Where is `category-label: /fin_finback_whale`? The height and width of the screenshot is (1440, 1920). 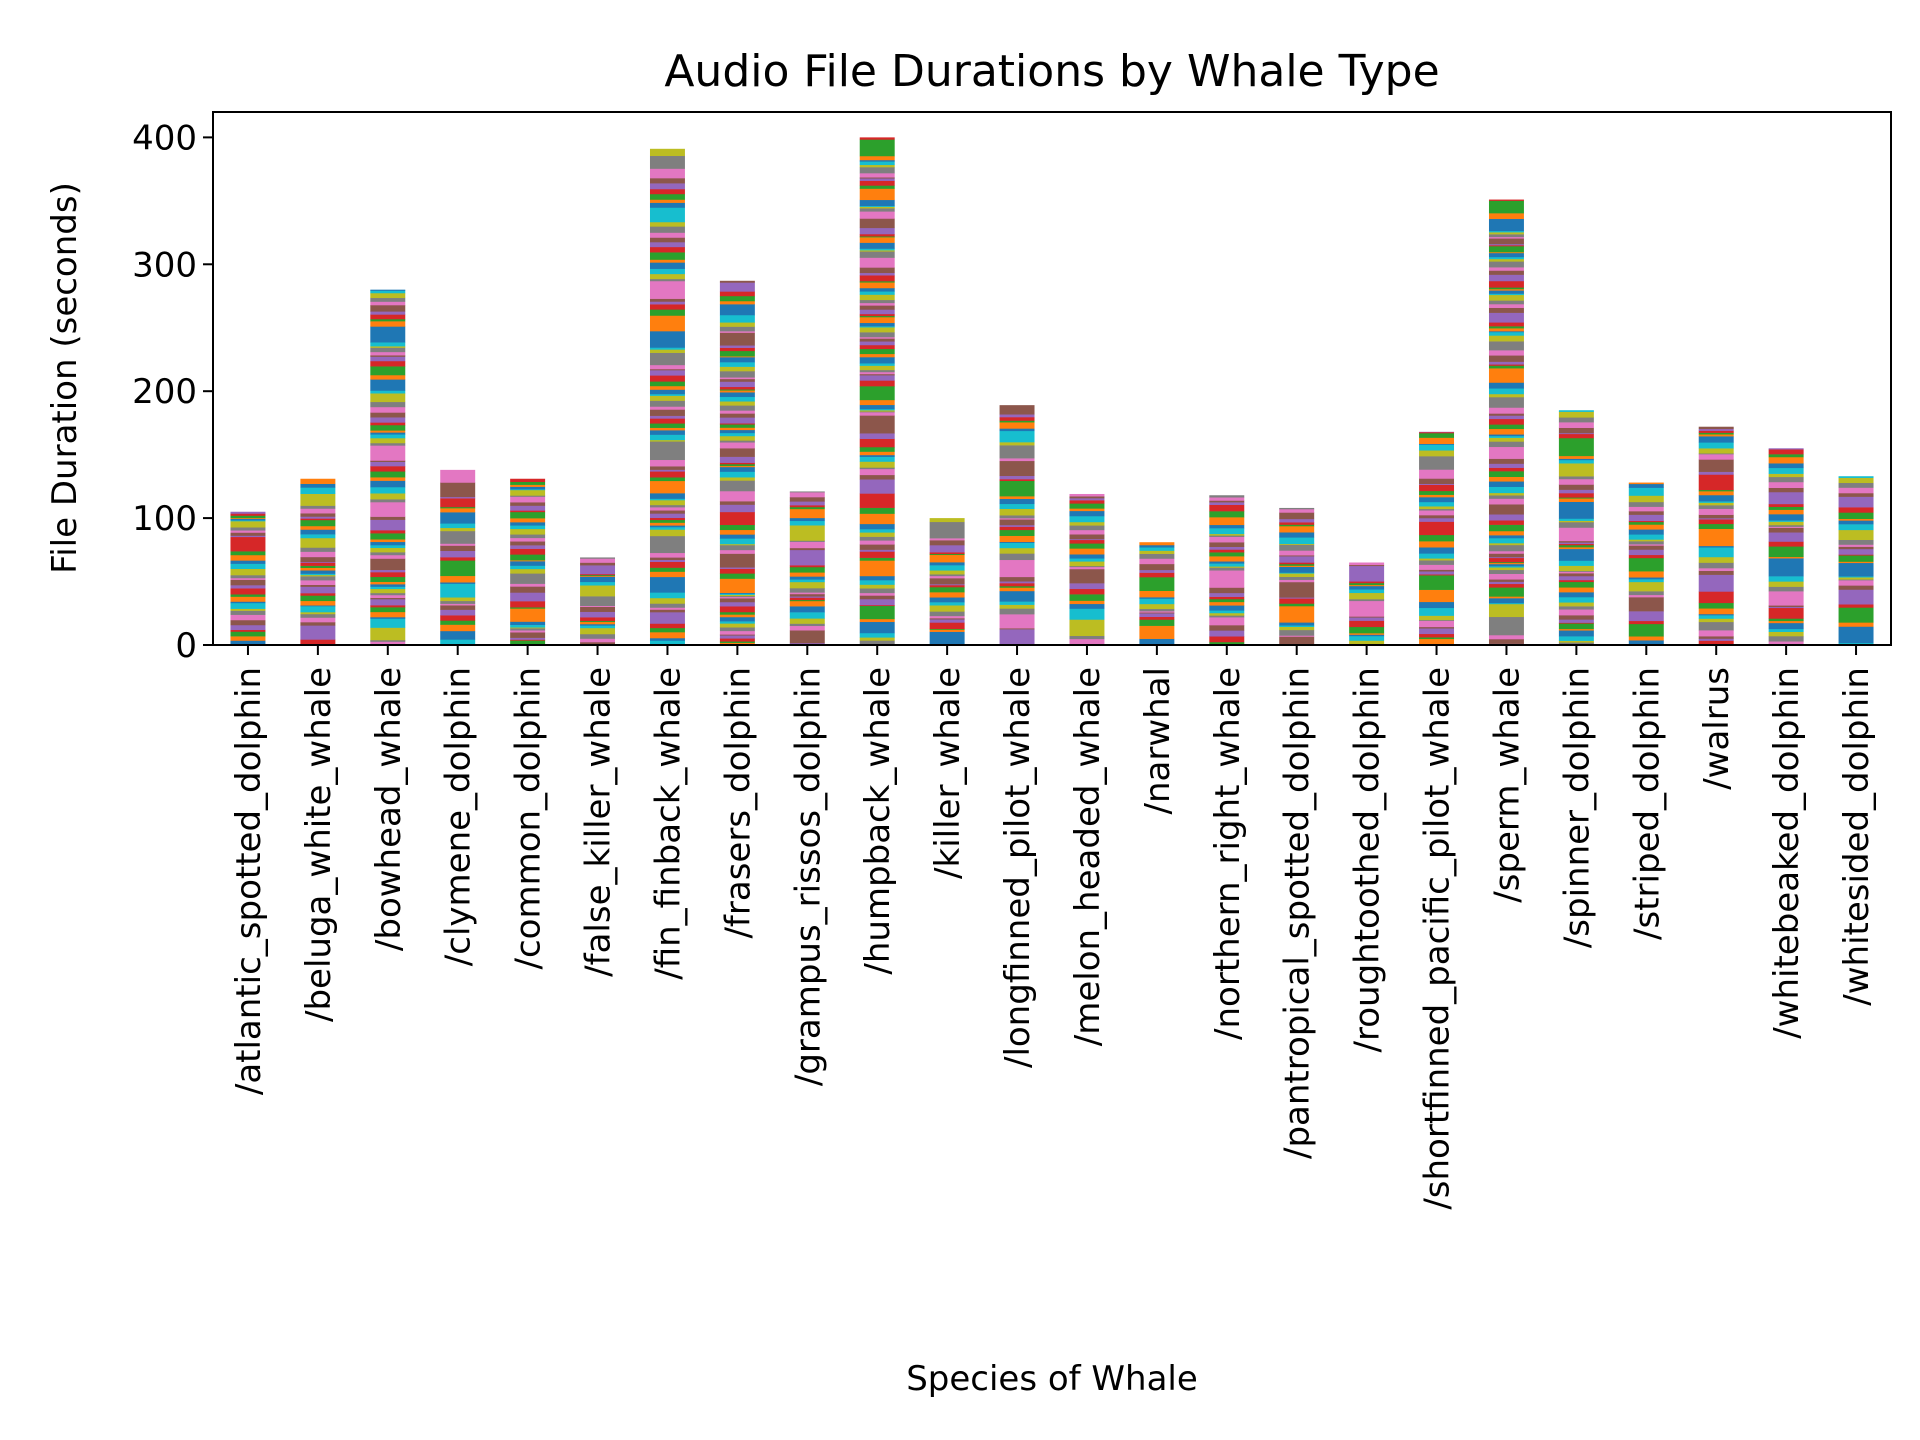
category-label: /fin_finback_whale is located at coordinates (668, 823).